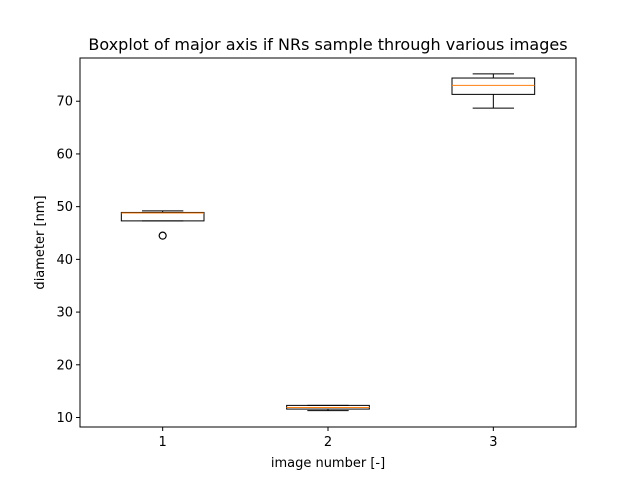 This screenshot has width=640, height=480. I want to click on x-axis-label: image number [-], so click(328, 463).